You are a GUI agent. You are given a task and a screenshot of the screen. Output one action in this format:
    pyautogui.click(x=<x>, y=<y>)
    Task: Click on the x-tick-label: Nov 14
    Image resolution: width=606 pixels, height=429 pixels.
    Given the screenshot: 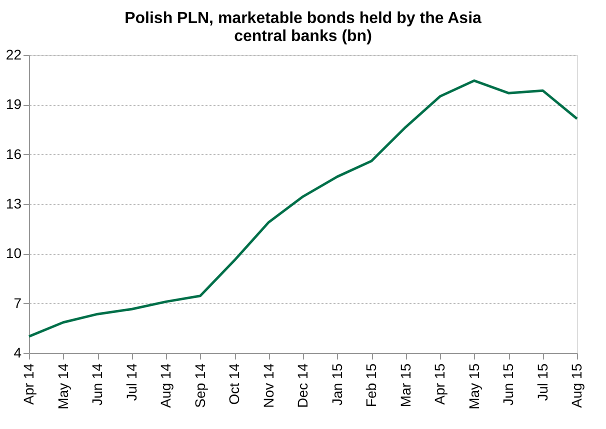 What is the action you would take?
    pyautogui.click(x=268, y=385)
    